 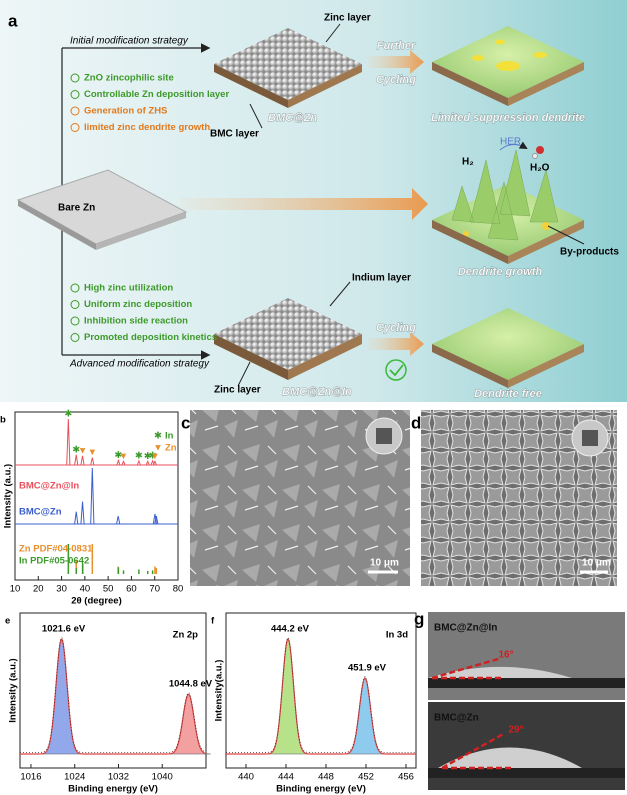 I want to click on x-tick-label: 10, so click(x=15, y=589).